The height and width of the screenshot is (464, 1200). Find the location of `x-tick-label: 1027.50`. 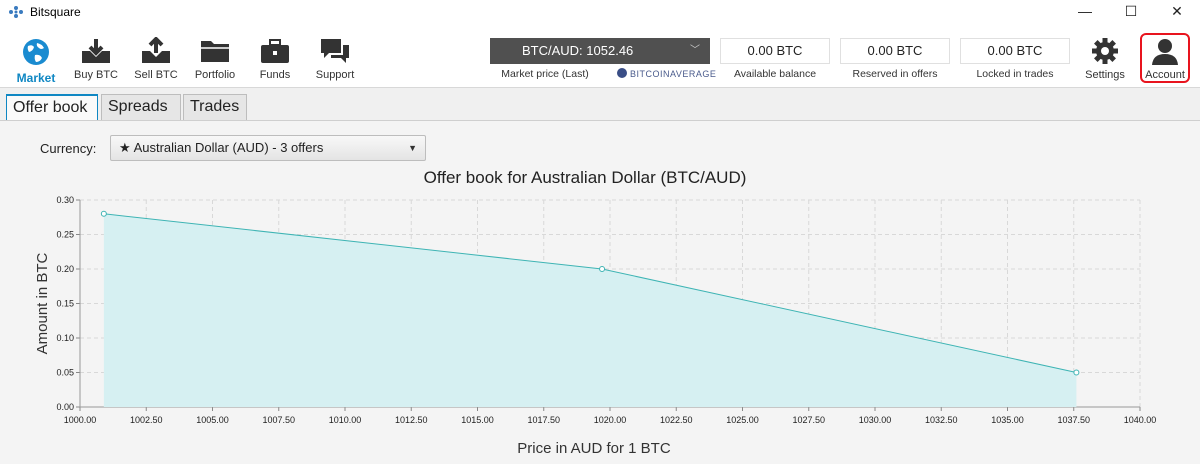

x-tick-label: 1027.50 is located at coordinates (808, 420).